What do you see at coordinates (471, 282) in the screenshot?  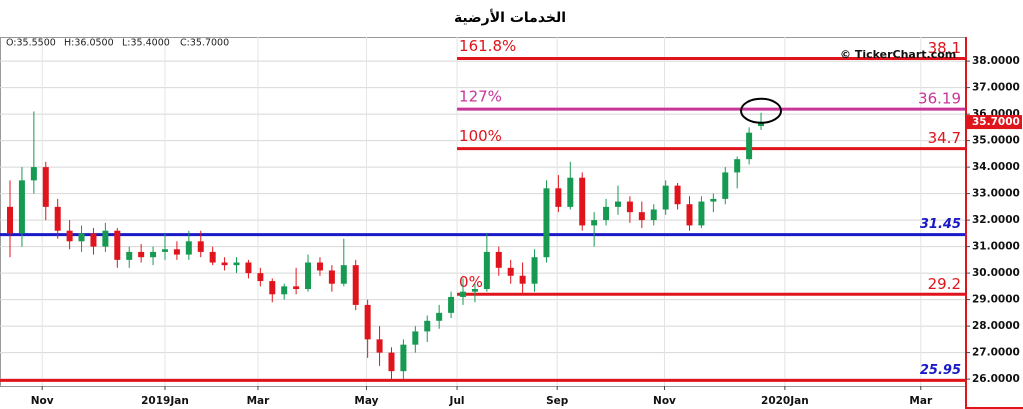 I see `level-percent-label: 0%` at bounding box center [471, 282].